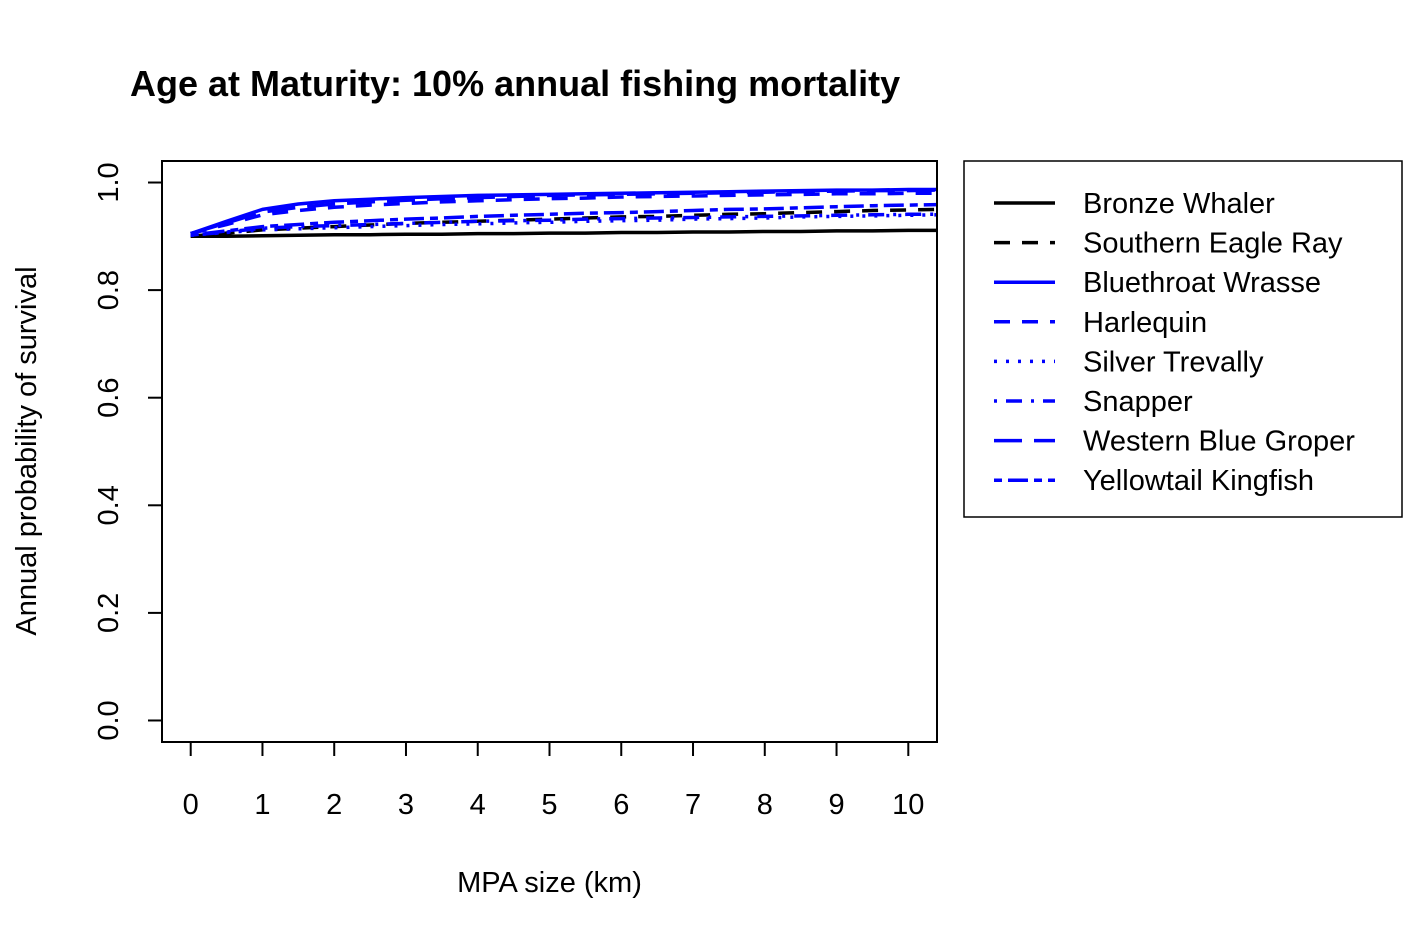 The width and height of the screenshot is (1417, 944). What do you see at coordinates (109, 290) in the screenshot?
I see `y-tick-label: 0.8` at bounding box center [109, 290].